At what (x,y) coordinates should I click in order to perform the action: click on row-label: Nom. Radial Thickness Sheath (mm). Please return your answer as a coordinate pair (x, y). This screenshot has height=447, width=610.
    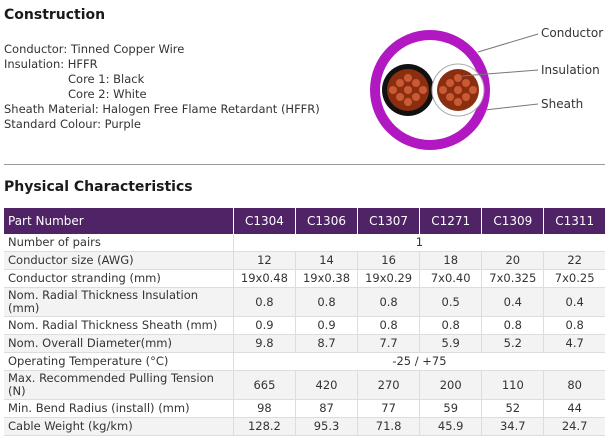
    Looking at the image, I should click on (119, 325).